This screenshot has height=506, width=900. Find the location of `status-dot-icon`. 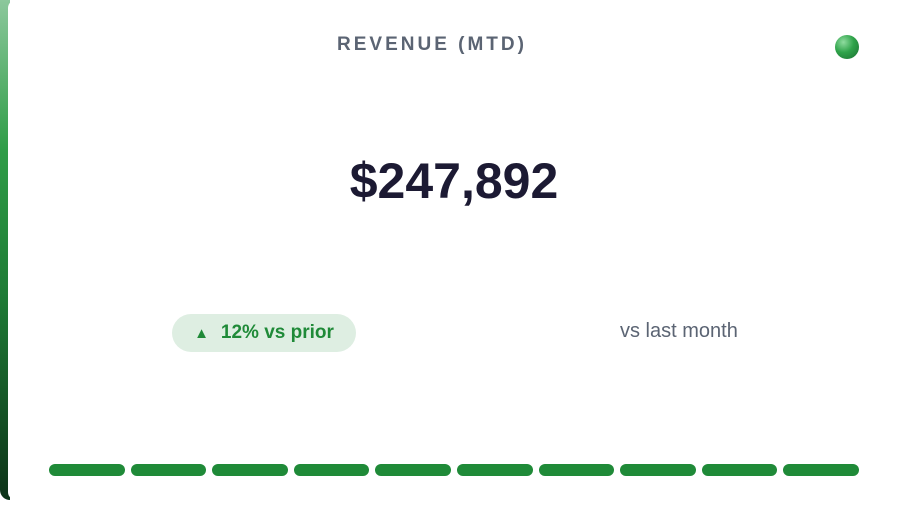

status-dot-icon is located at coordinates (847, 47).